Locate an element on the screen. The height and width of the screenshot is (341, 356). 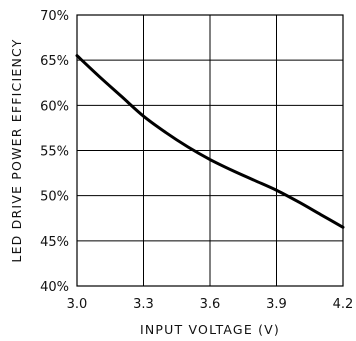
y-tick-label: 45% is located at coordinates (54, 242).